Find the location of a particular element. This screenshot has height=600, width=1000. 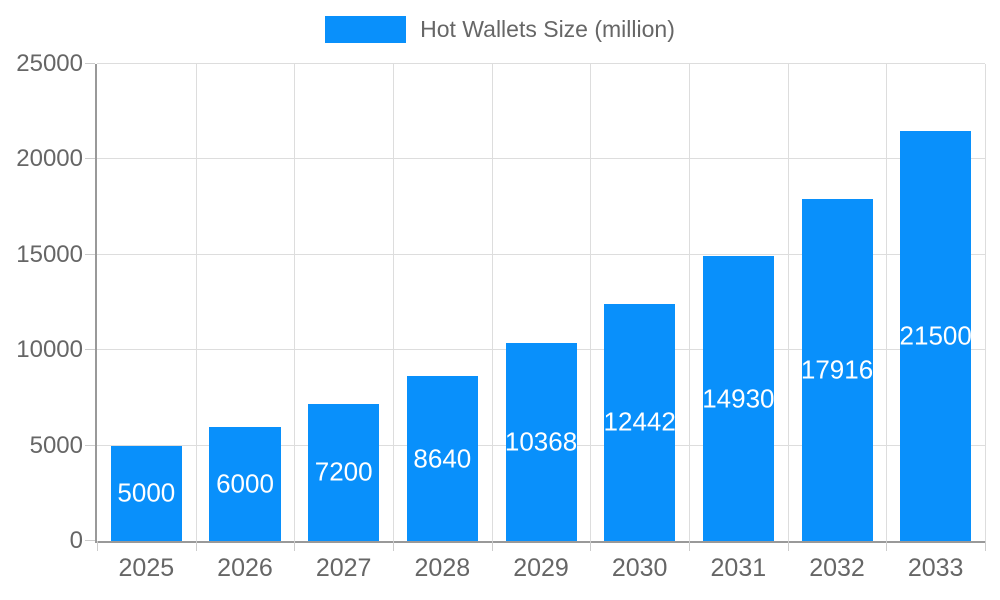

bar-value-label: 10368 is located at coordinates (541, 441).